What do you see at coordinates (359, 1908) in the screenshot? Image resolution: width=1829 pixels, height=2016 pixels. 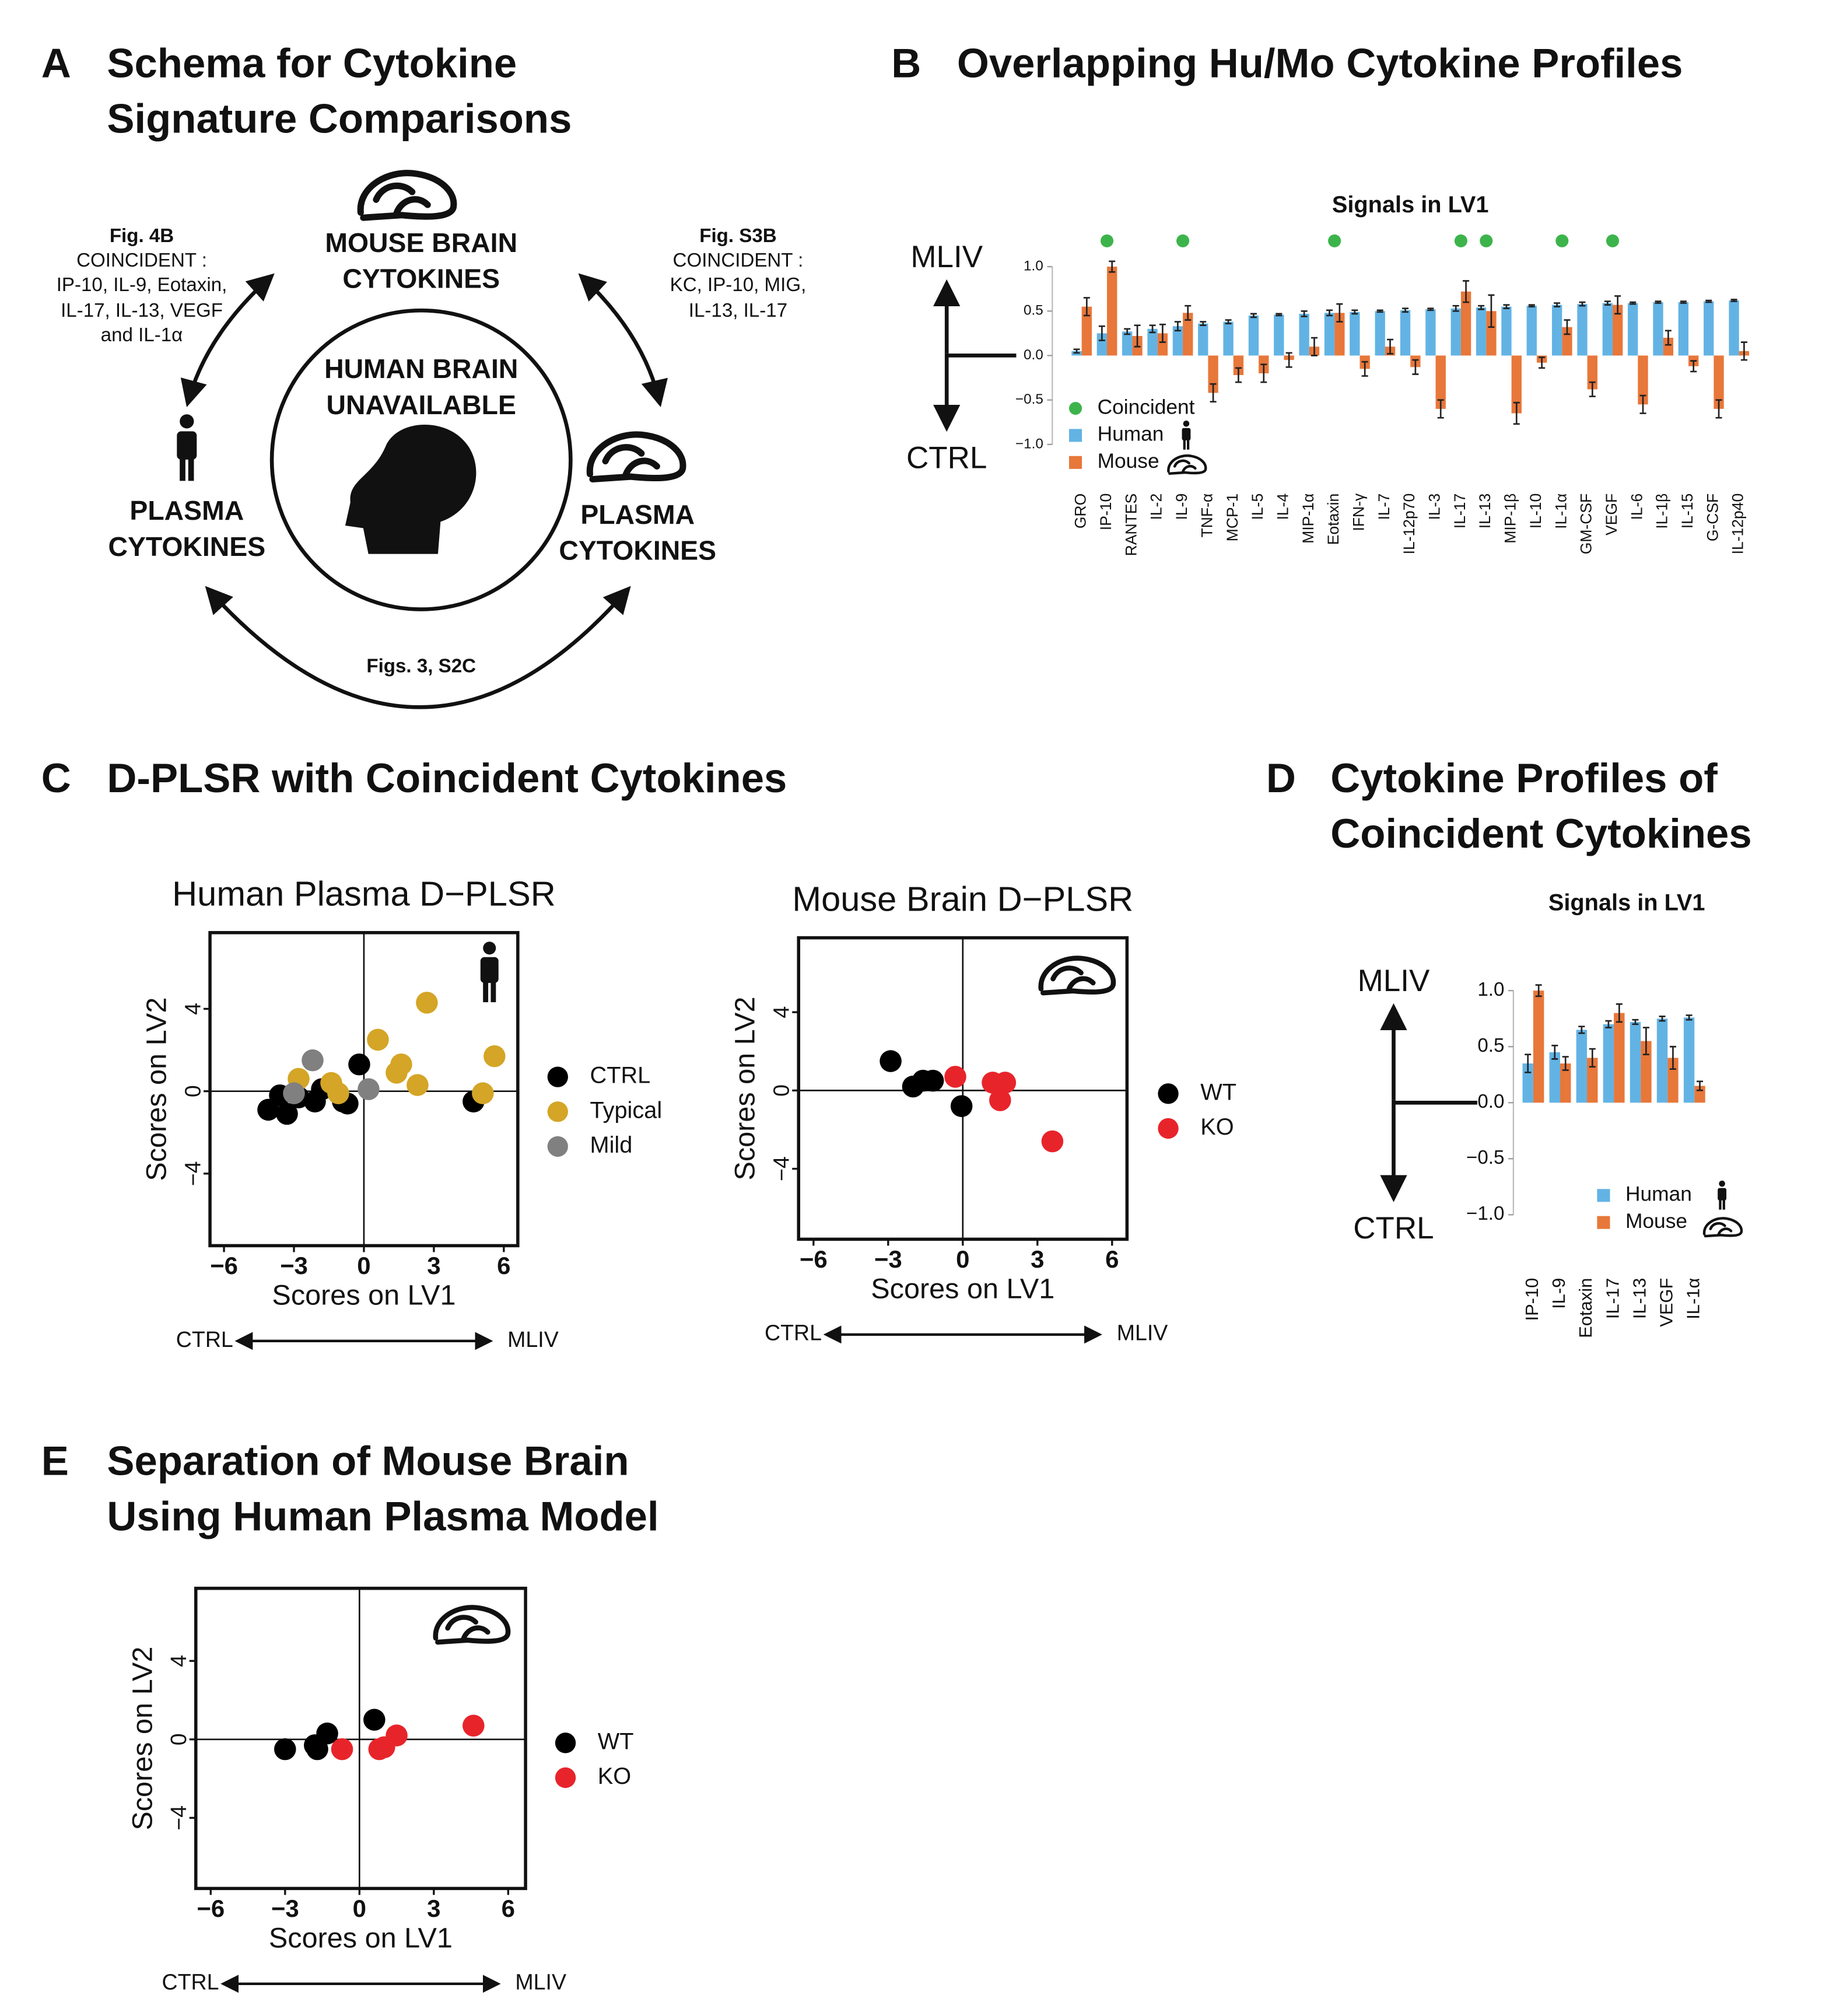 I see `x-tick-label: 0` at bounding box center [359, 1908].